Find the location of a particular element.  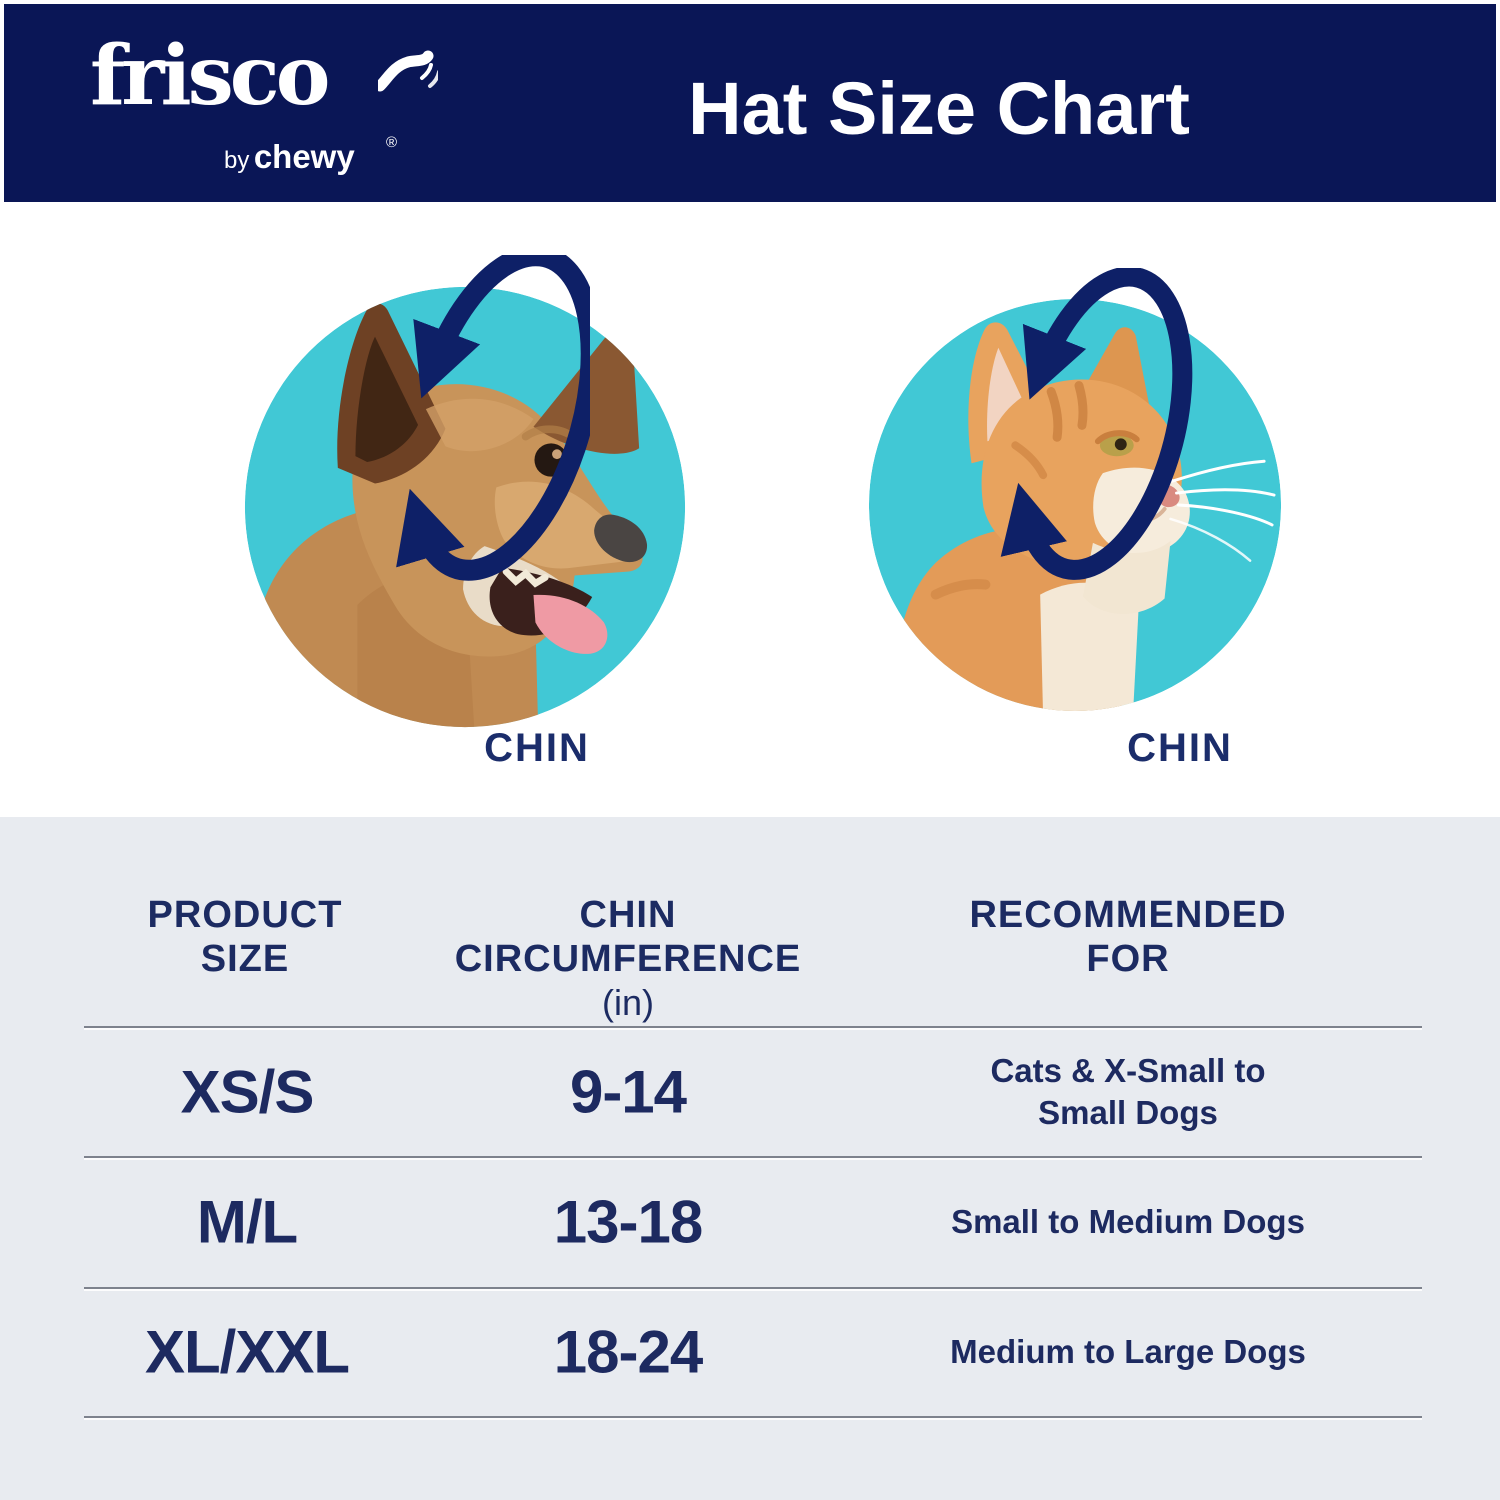

logo-by-text: by is located at coordinates (237, 160).